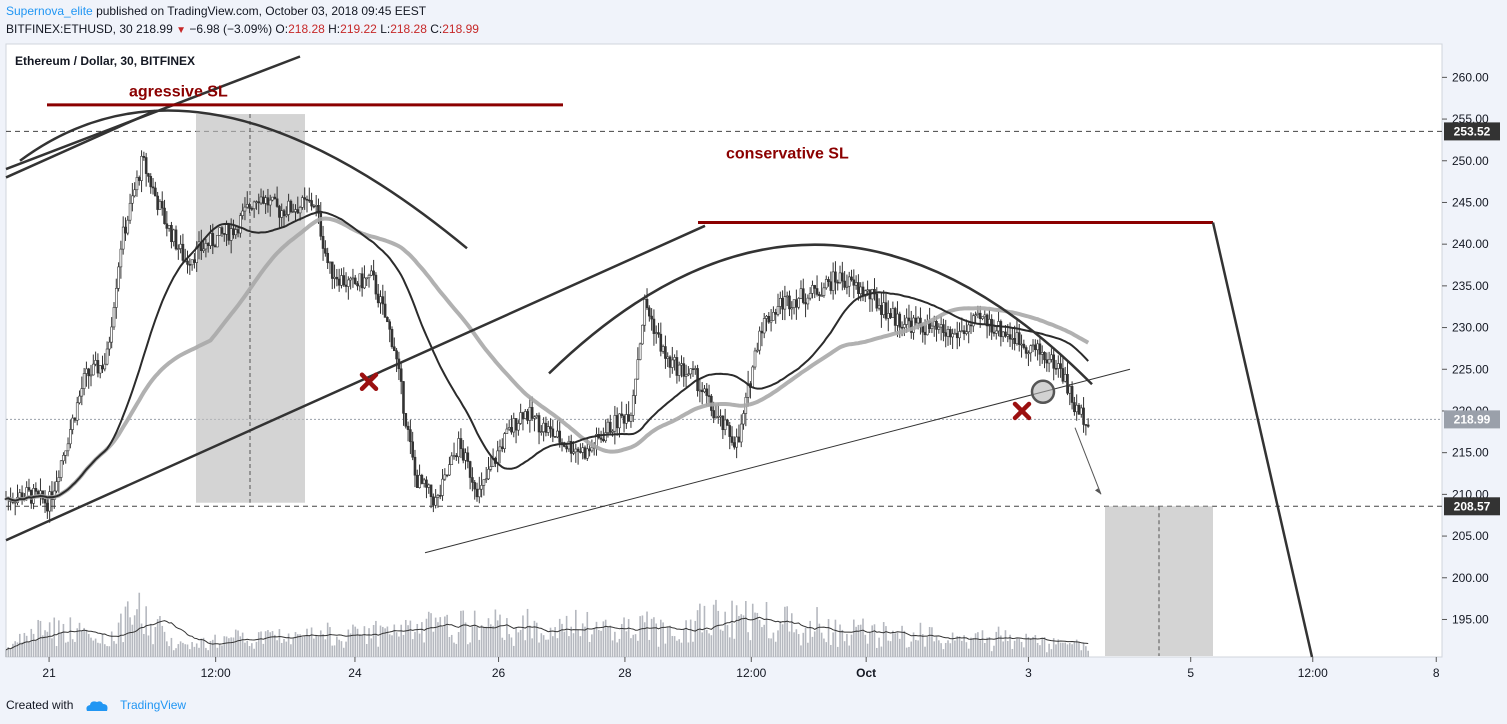 Image resolution: width=1507 pixels, height=724 pixels. What do you see at coordinates (181, 30) in the screenshot?
I see `down-arrow-icon: ▼` at bounding box center [181, 30].